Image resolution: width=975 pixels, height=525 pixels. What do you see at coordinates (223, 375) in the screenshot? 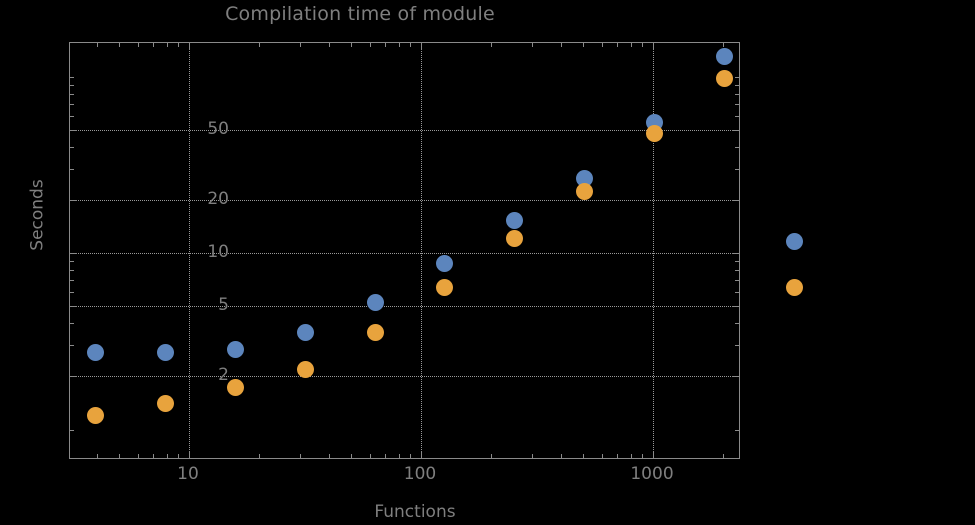
I see `y-tick-label: 2` at bounding box center [223, 375].